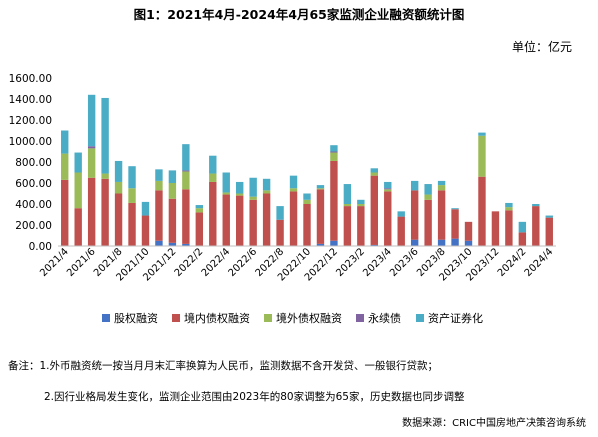  I want to click on legend: 股权融资 境内债权融资 境外债权融资 永续债 资产证券化, so click(292, 318).